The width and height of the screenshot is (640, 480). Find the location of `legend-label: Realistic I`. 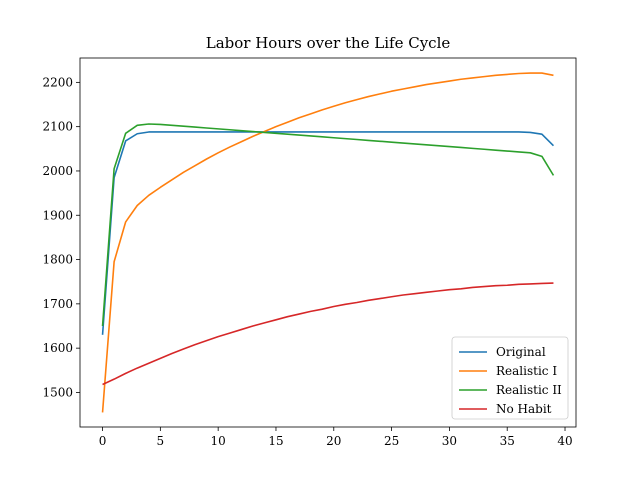

legend-label: Realistic I is located at coordinates (526, 371).